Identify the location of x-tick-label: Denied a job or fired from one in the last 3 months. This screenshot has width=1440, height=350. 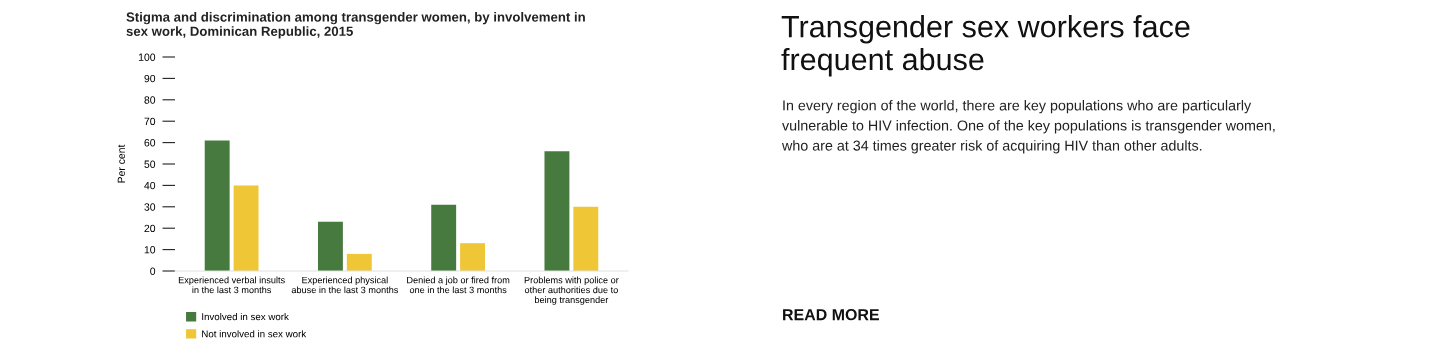
(458, 285).